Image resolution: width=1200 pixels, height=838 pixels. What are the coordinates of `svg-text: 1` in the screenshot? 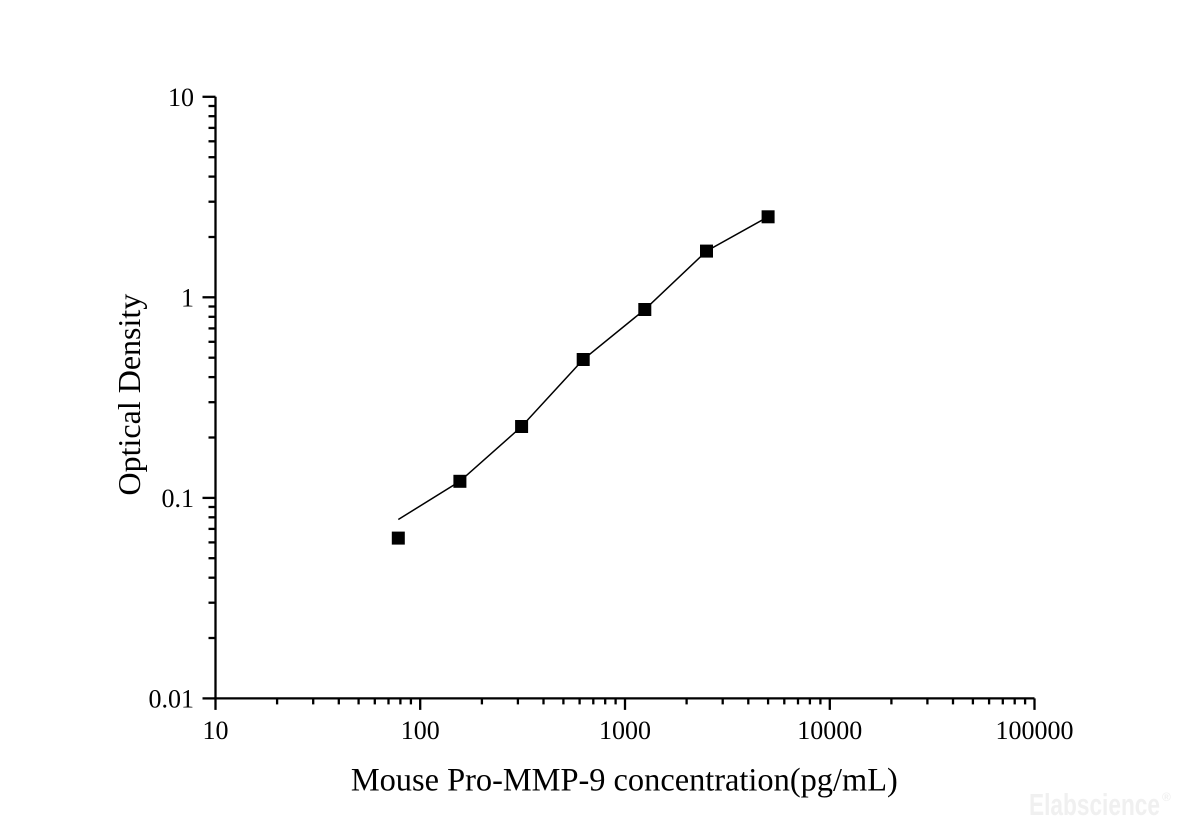 It's located at (187, 297).